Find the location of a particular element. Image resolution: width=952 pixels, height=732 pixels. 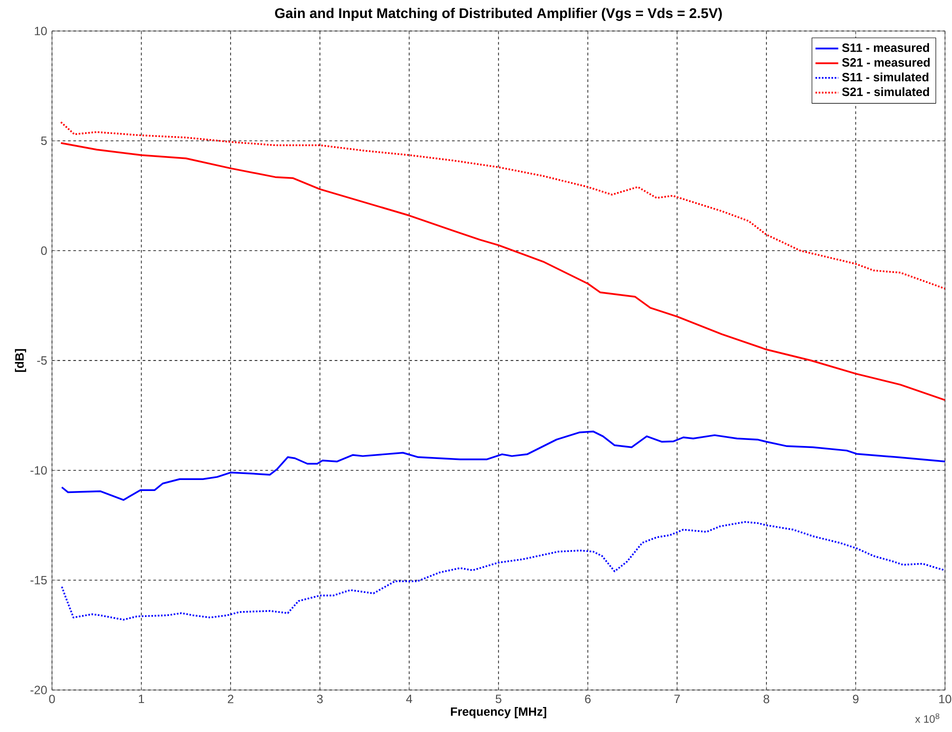

y-tick-label: -10 is located at coordinates (38, 470).